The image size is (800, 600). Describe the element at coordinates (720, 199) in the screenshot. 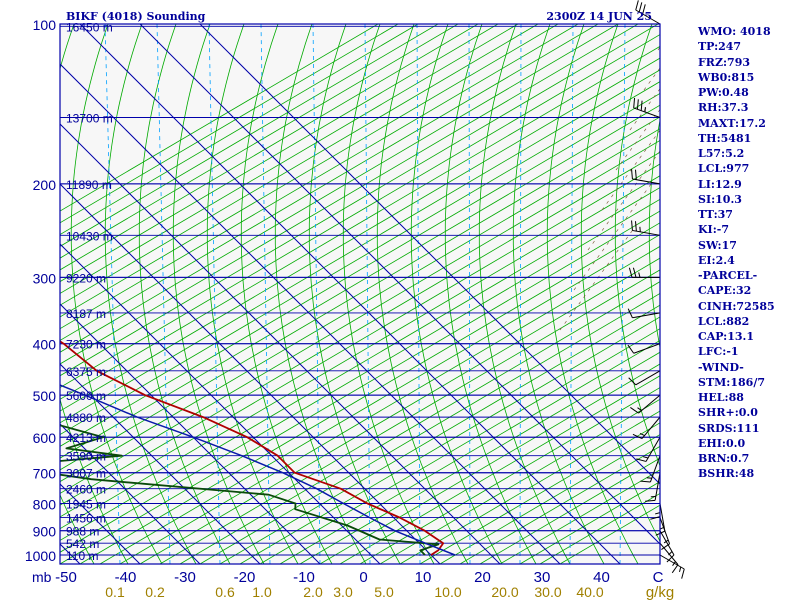

I see `index-item: SI:10.3` at that location.